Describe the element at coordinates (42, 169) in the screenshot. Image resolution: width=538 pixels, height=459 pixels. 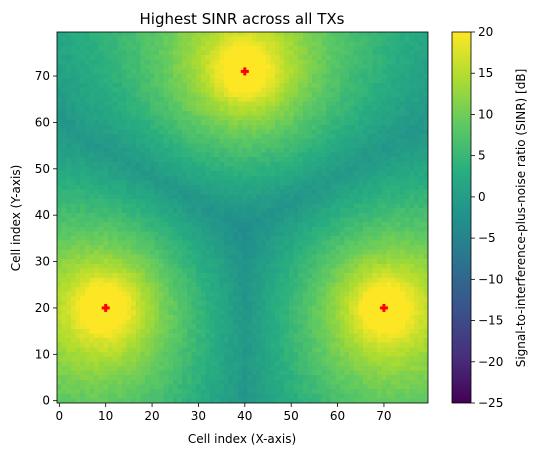
I see `y-tick-label: 50` at that location.